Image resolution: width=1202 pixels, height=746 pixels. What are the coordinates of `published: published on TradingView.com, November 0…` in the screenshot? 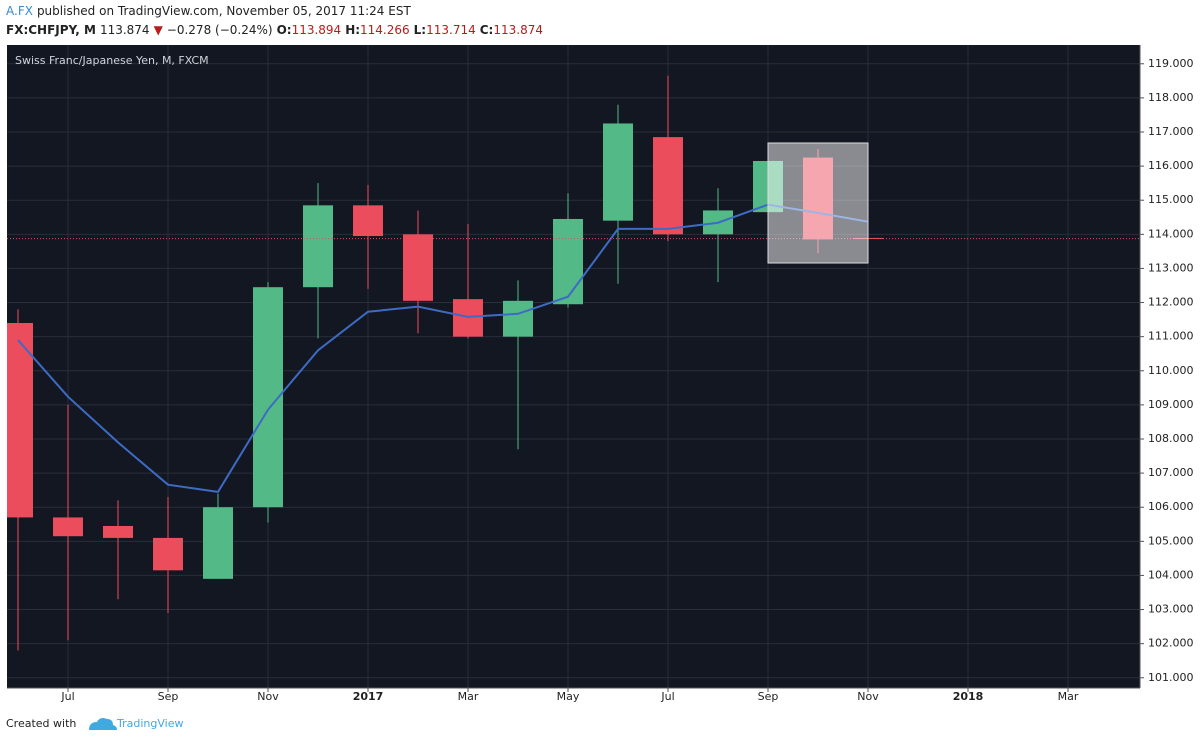 It's located at (224, 11).